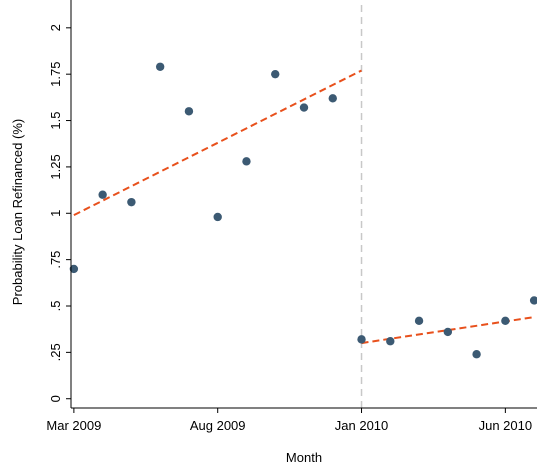  I want to click on y-tick-label: 1, so click(55, 213).